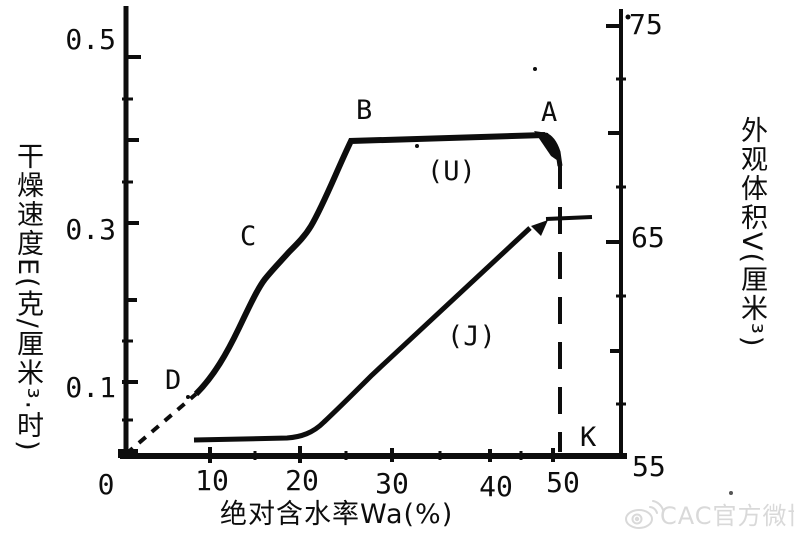 The height and width of the screenshot is (535, 794). What do you see at coordinates (127, 259) in the screenshot?
I see `left-axis-minor-ticks` at bounding box center [127, 259].